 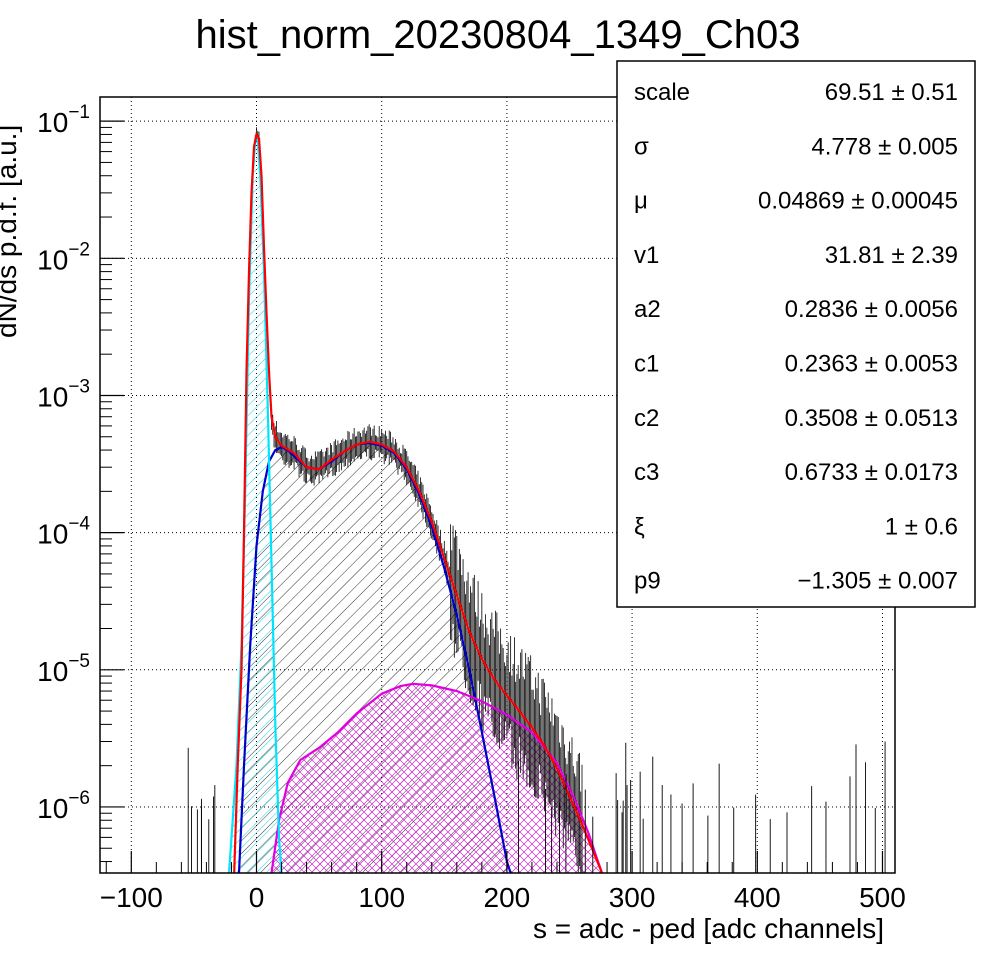 What do you see at coordinates (858, 201) in the screenshot?
I see `stat-value: 0.04869 ± 0.00045` at bounding box center [858, 201].